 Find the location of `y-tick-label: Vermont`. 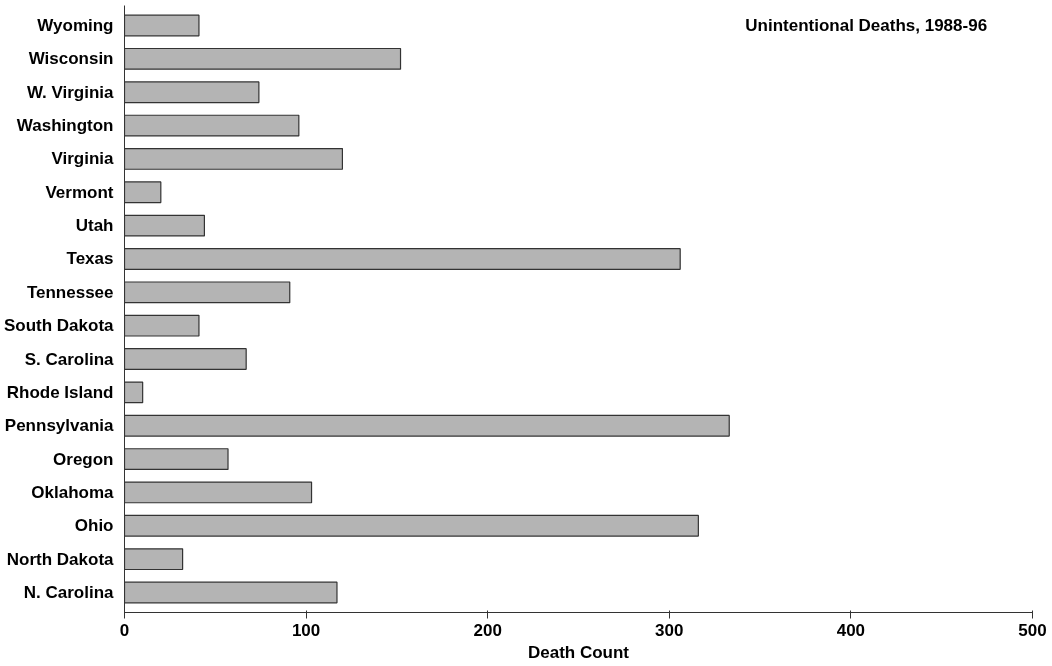

y-tick-label: Vermont is located at coordinates (79, 192).